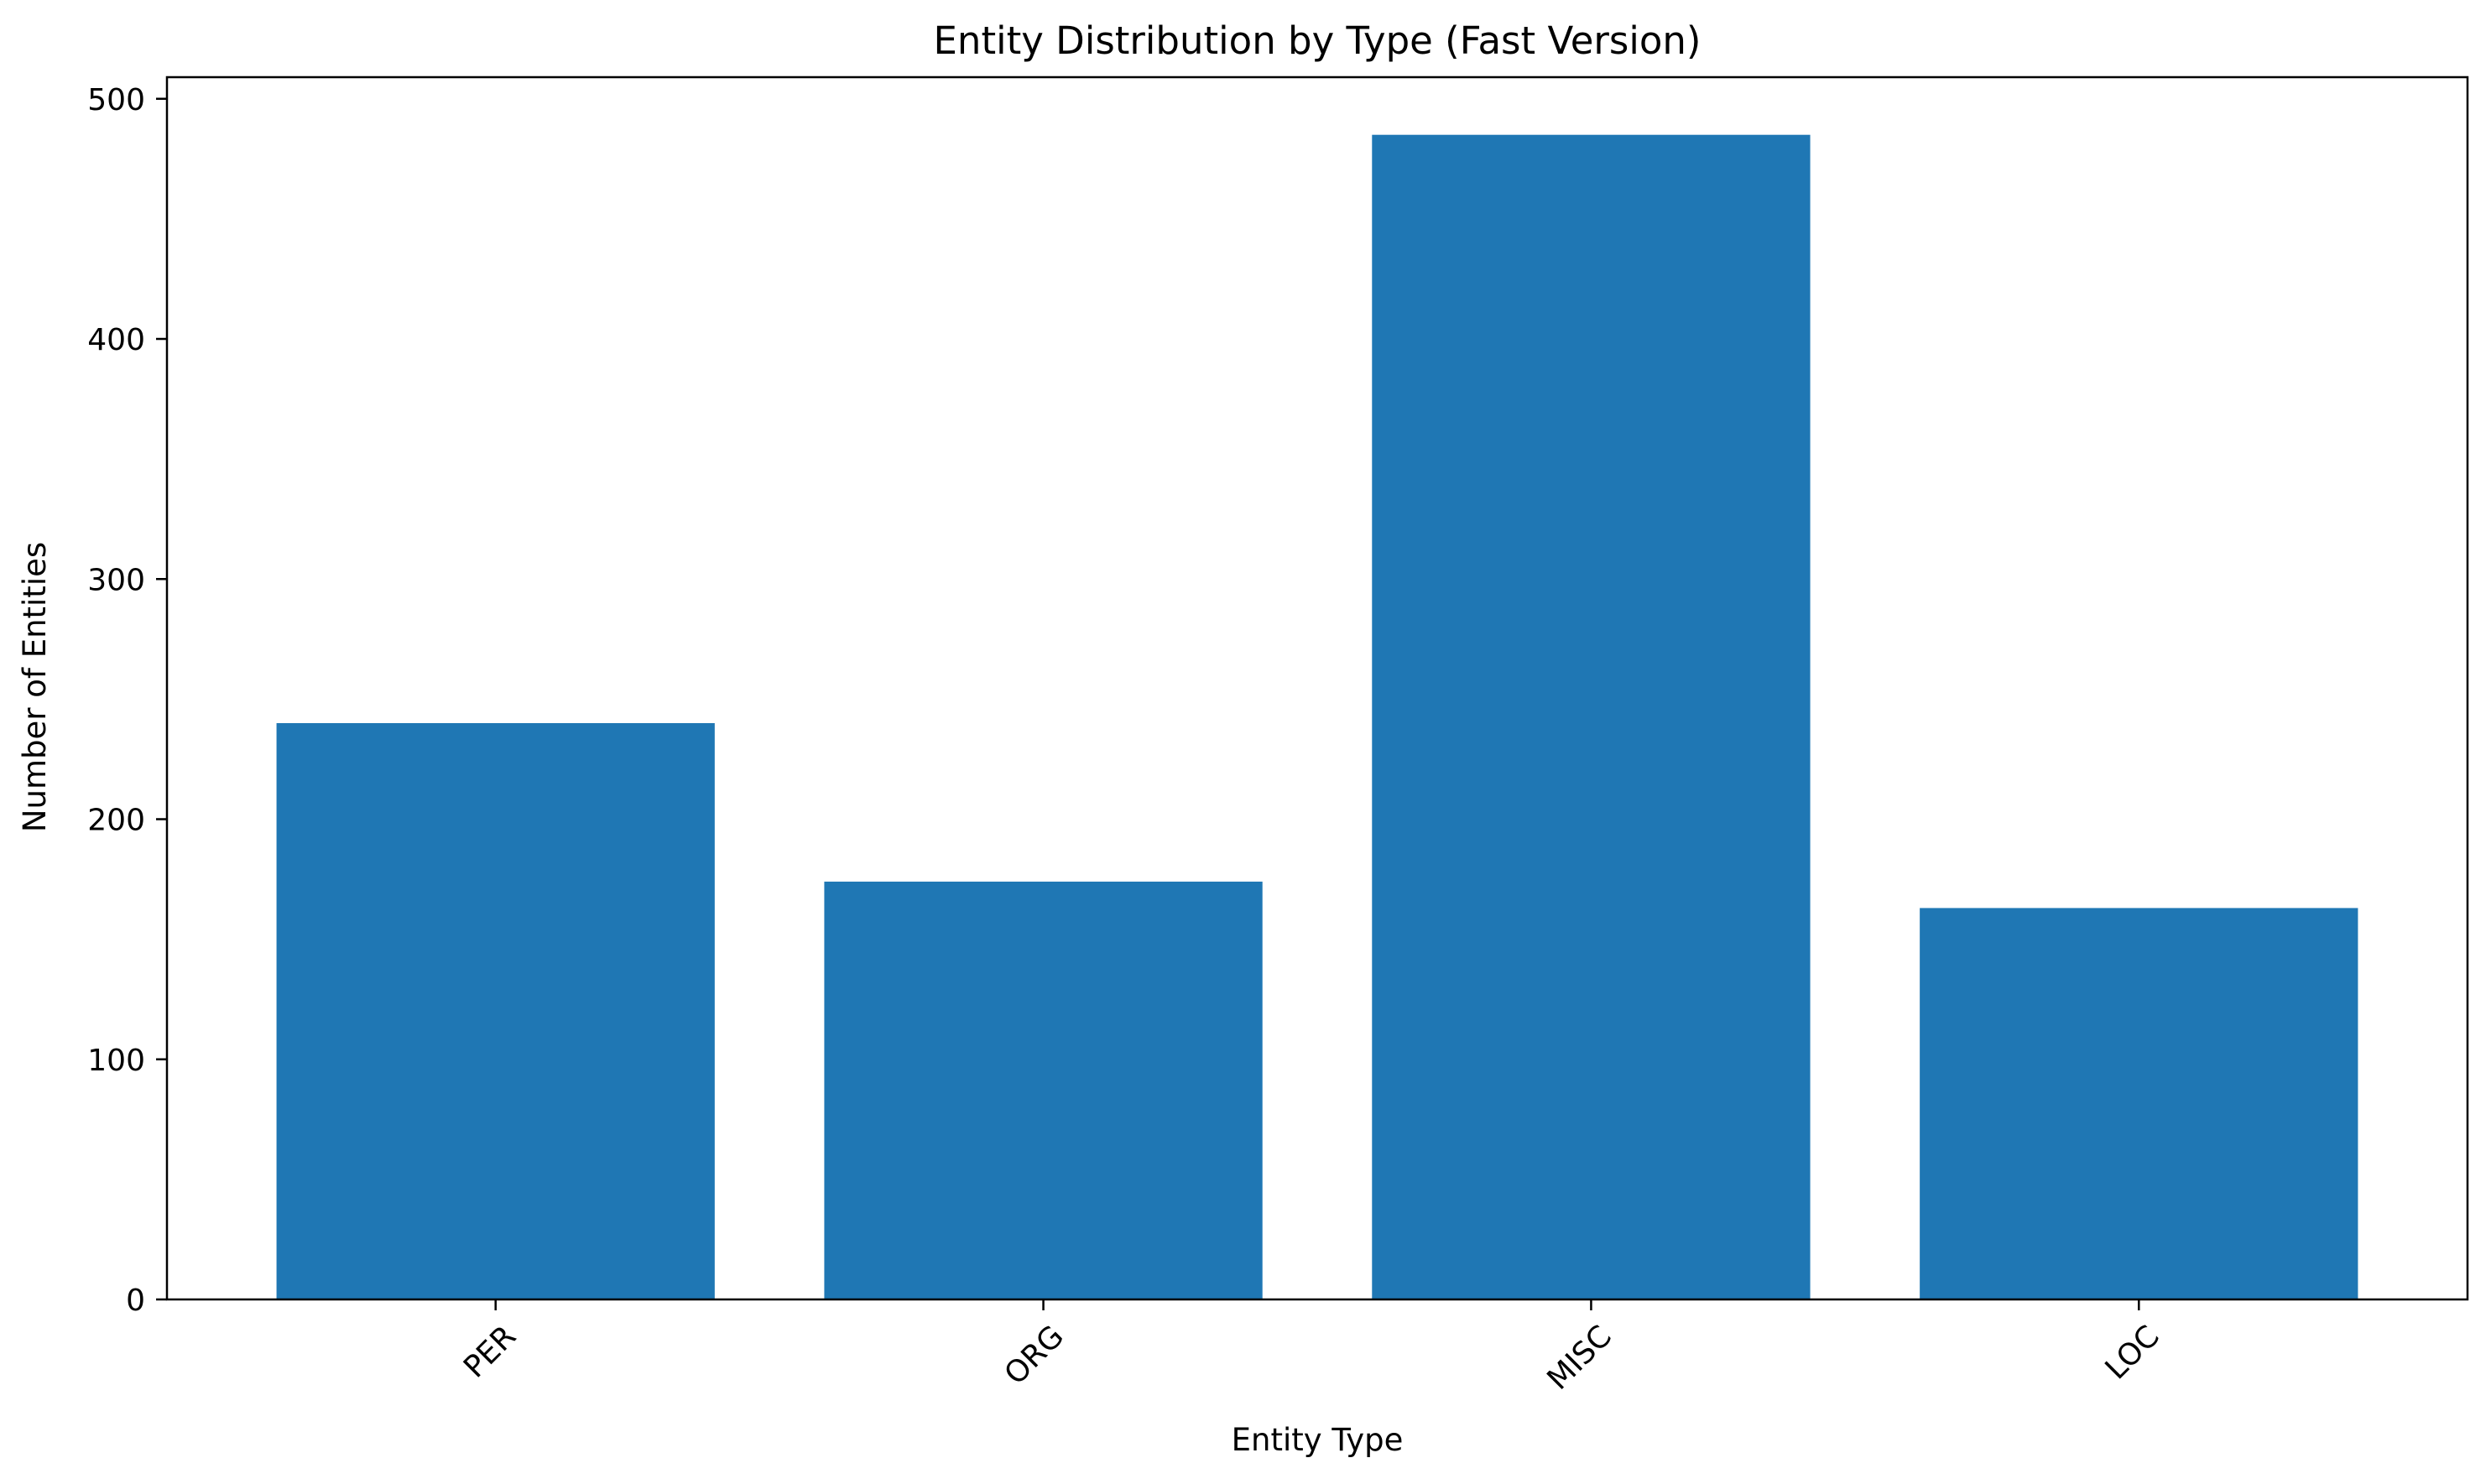  I want to click on x-axis-label: Entity Type, so click(1318, 1440).